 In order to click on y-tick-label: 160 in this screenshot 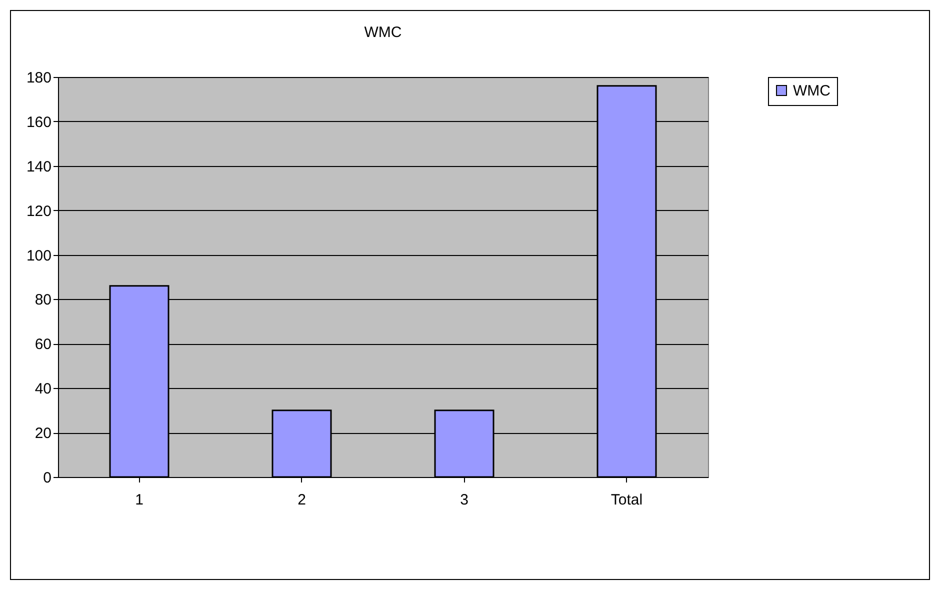, I will do `click(39, 122)`.